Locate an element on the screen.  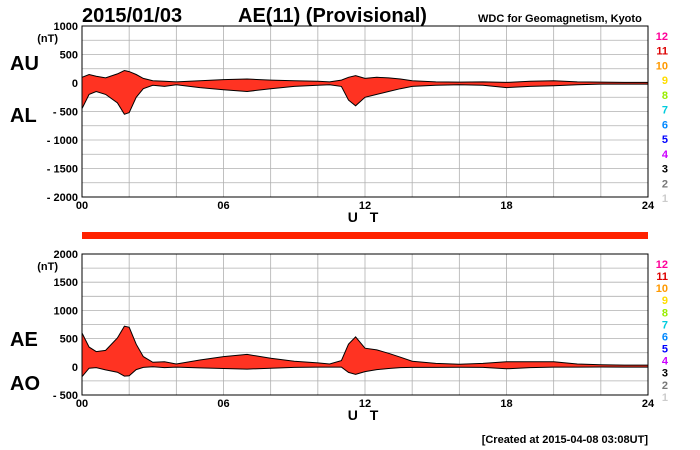
unit-label-top: (nT) is located at coordinates (47, 39).